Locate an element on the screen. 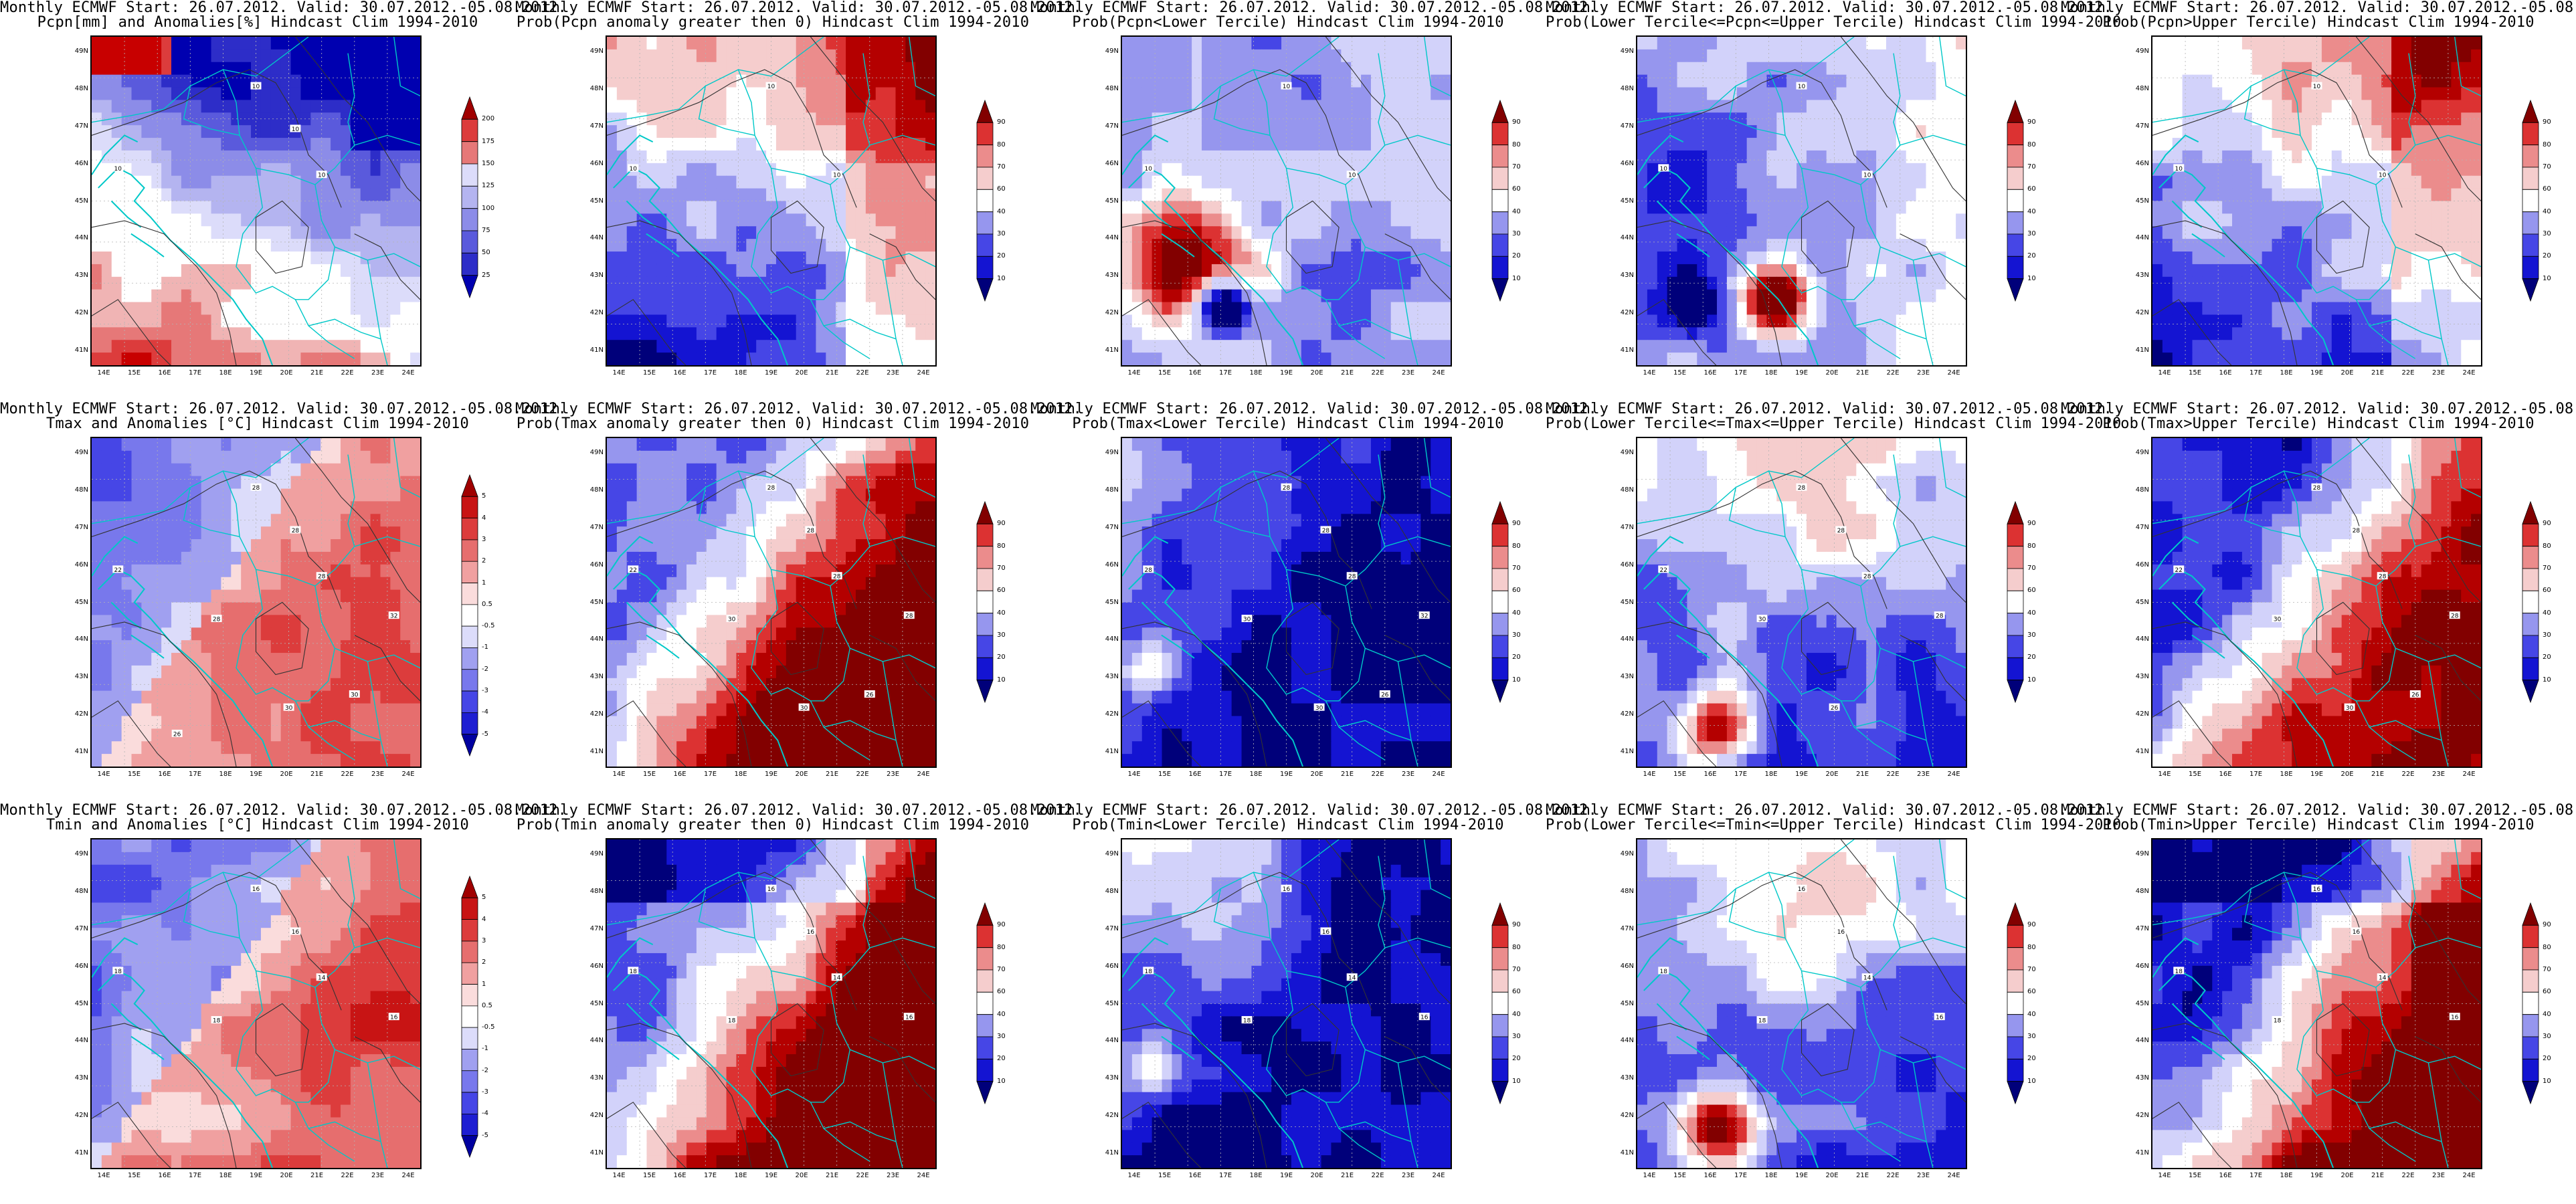  colorbar is located at coordinates (1500, 602).